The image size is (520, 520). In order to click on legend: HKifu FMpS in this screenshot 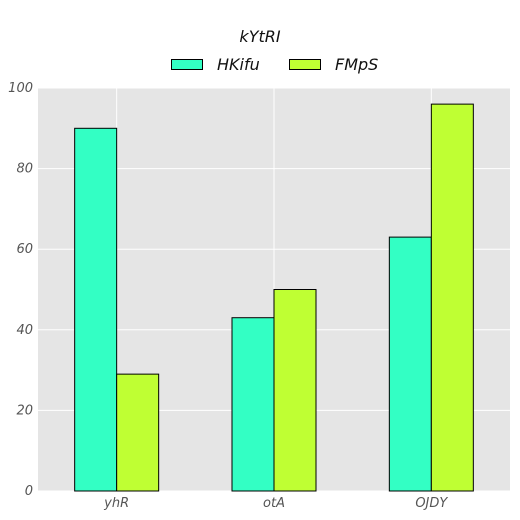, I will do `click(260, 64)`.